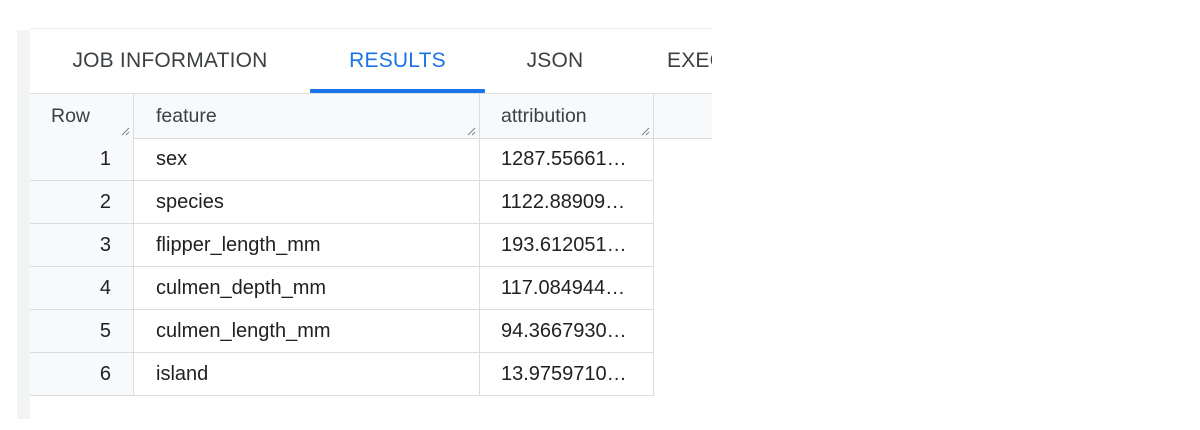 This screenshot has height=430, width=1200. I want to click on feature-cell: culmen_length_mm, so click(307, 331).